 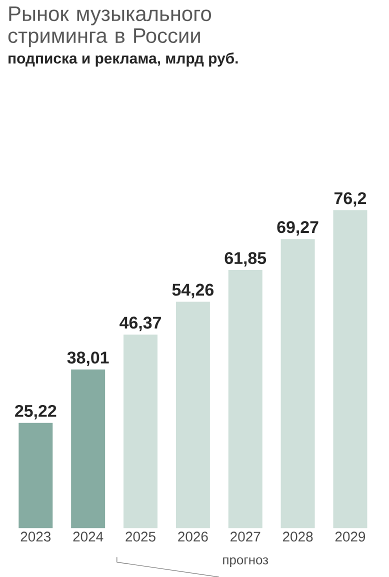 I want to click on x-tick-label: 2026, so click(x=193, y=537).